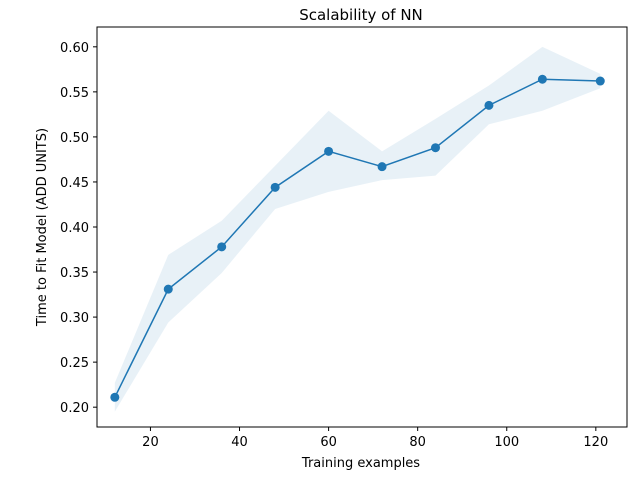 The image size is (640, 480). Describe the element at coordinates (361, 15) in the screenshot. I see `chart-title: Scalability of NN` at that location.